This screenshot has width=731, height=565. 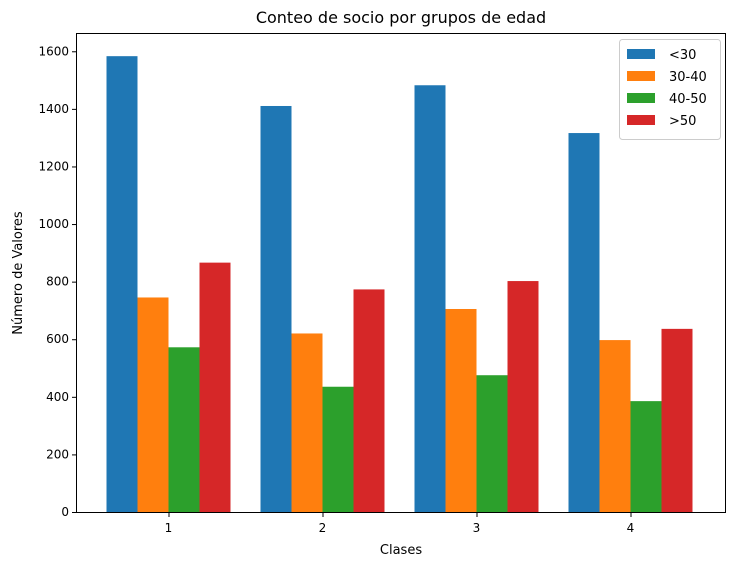 What do you see at coordinates (53, 166) in the screenshot?
I see `y-tick-label: 1200` at bounding box center [53, 166].